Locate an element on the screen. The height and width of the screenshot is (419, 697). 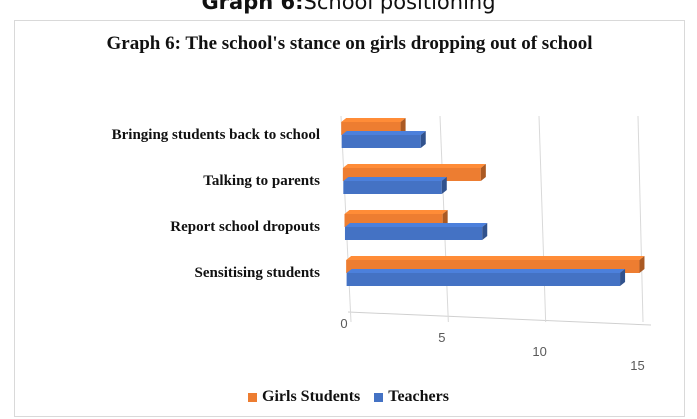
y-tick-label: Talking to parents is located at coordinates (261, 181).